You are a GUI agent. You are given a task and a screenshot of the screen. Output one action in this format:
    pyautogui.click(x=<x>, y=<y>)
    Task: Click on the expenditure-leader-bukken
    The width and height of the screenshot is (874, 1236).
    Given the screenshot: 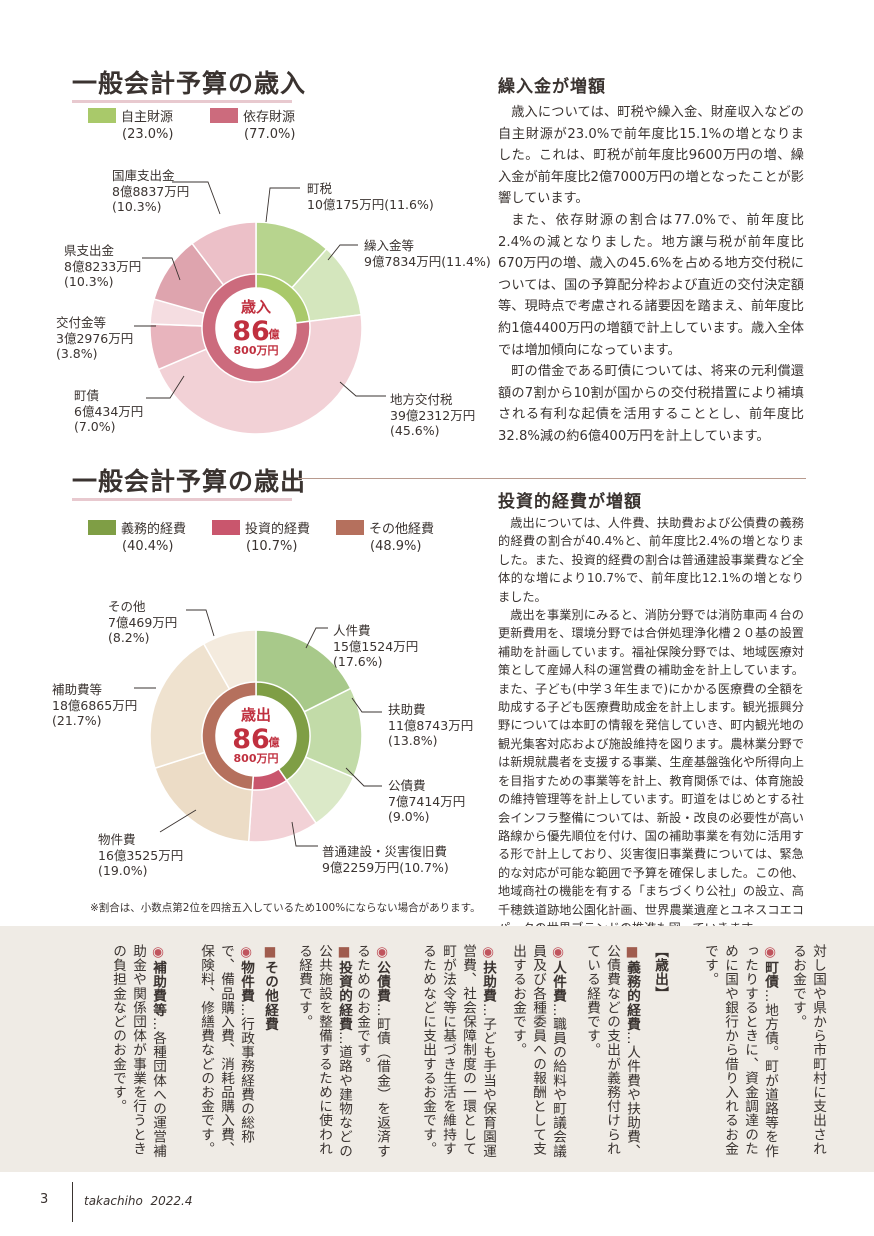 What is the action you would take?
    pyautogui.click(x=178, y=821)
    